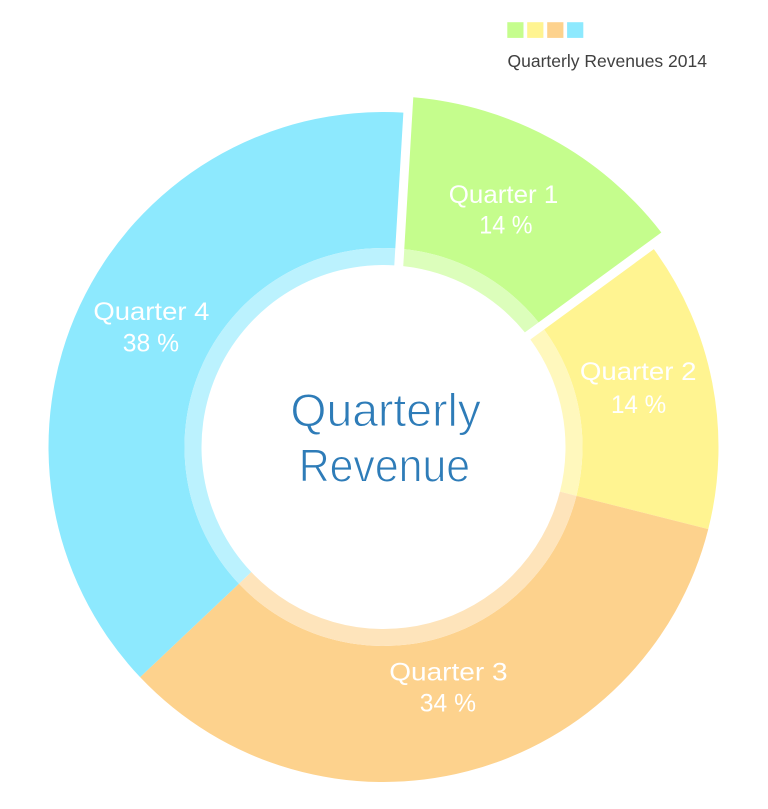 The image size is (768, 809). Describe the element at coordinates (638, 372) in the screenshot. I see `svg-text: Quarter 2` at that location.